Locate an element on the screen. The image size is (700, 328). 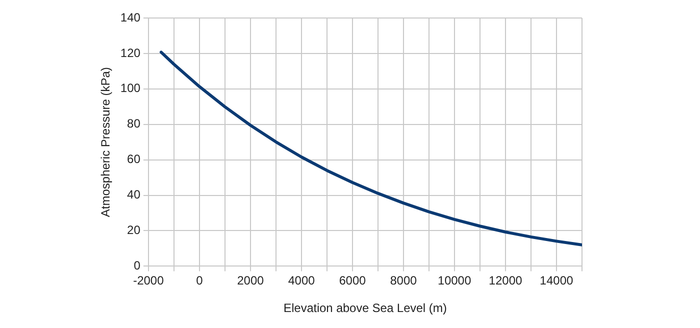
y-tick-label: 20 is located at coordinates (134, 230).